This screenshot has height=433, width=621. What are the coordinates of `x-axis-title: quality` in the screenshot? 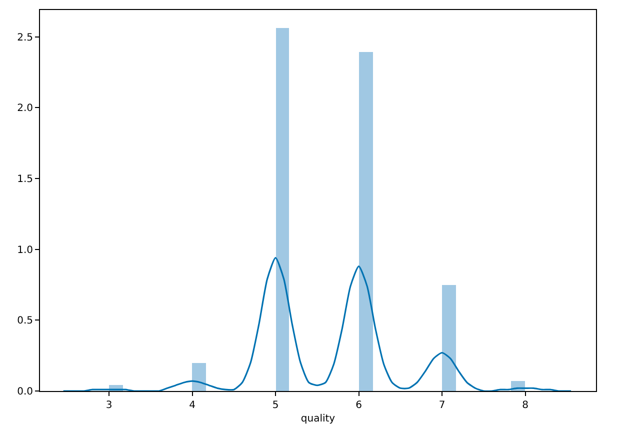 It's located at (318, 419).